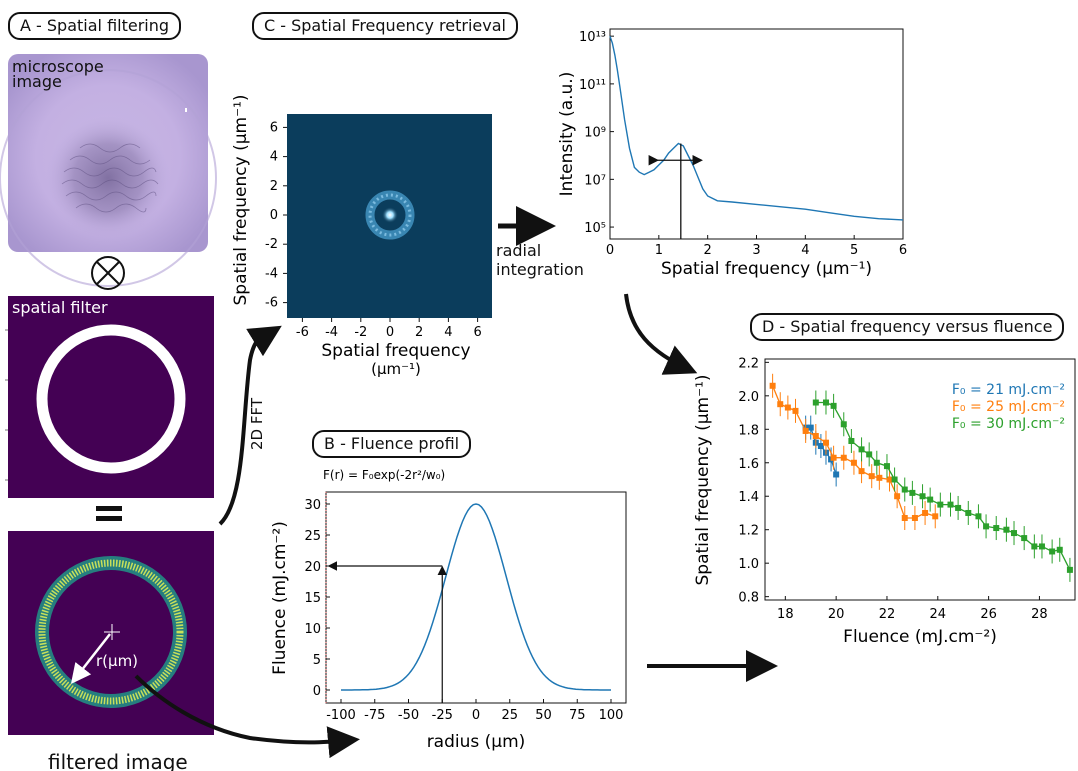  Describe the element at coordinates (595, 228) in the screenshot. I see `intensity-y-tick-label: 10⁵` at that location.